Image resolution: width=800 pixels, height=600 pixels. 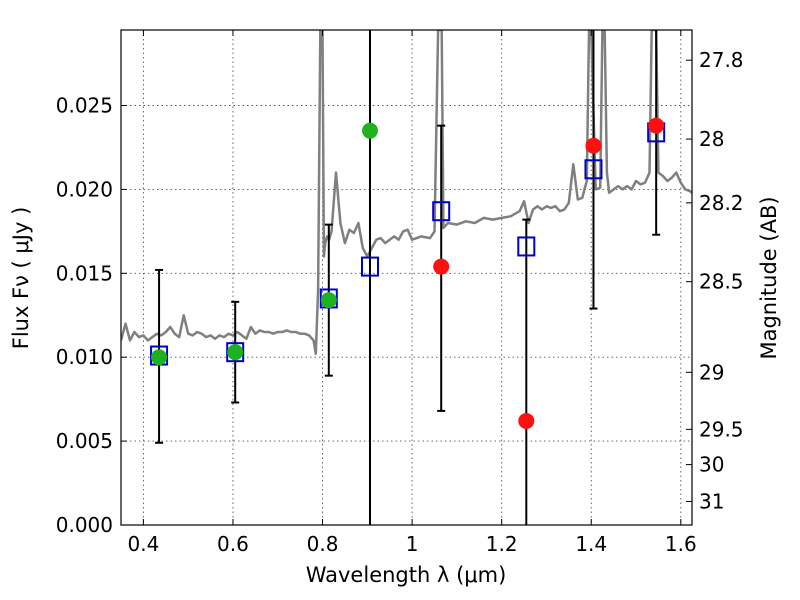 What do you see at coordinates (233, 544) in the screenshot?
I see `x-tick-label: 0.6` at bounding box center [233, 544].